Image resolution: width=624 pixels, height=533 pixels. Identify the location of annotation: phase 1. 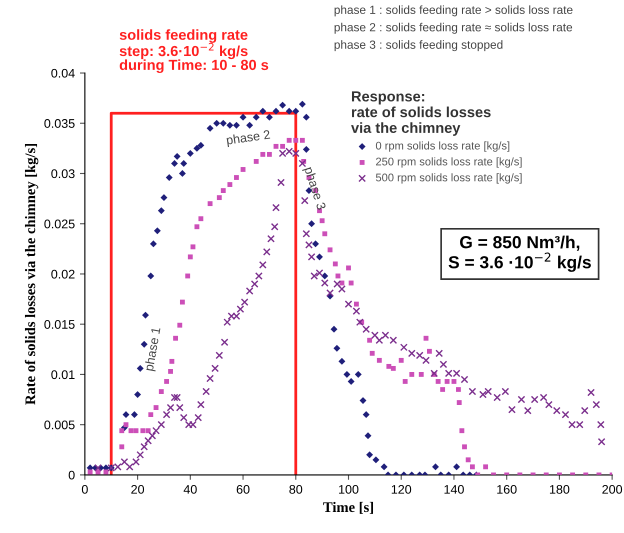
(153, 349).